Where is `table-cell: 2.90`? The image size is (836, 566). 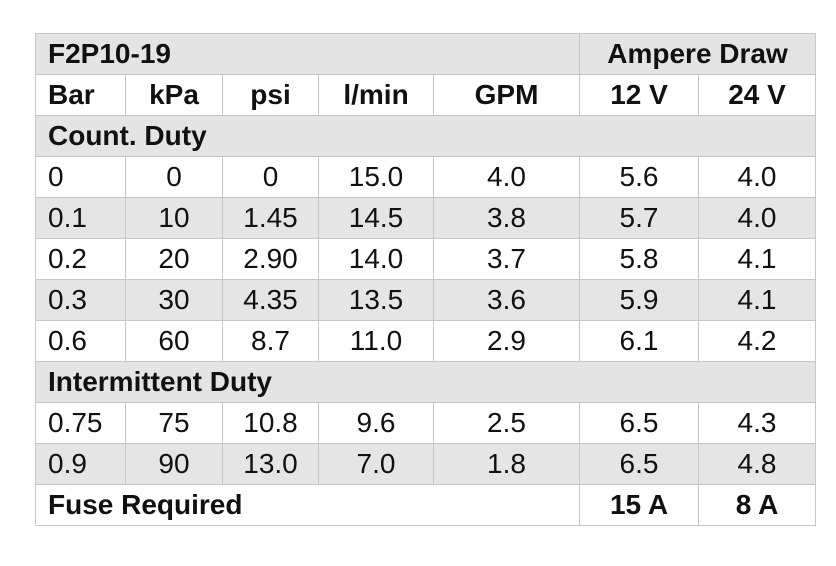 table-cell: 2.90 is located at coordinates (270, 259).